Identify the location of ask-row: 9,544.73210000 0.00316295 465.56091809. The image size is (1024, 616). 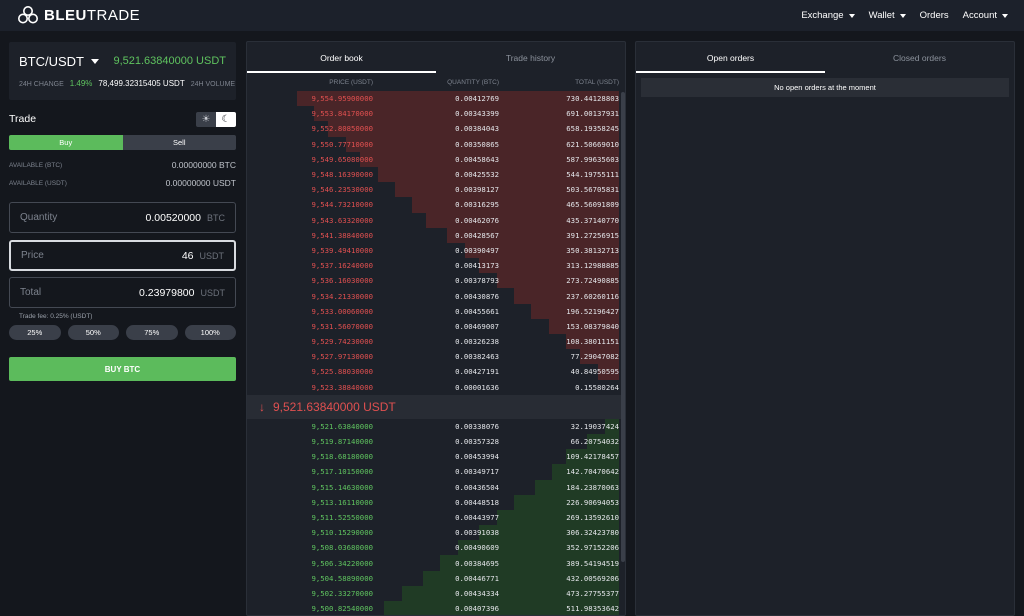
(436, 205).